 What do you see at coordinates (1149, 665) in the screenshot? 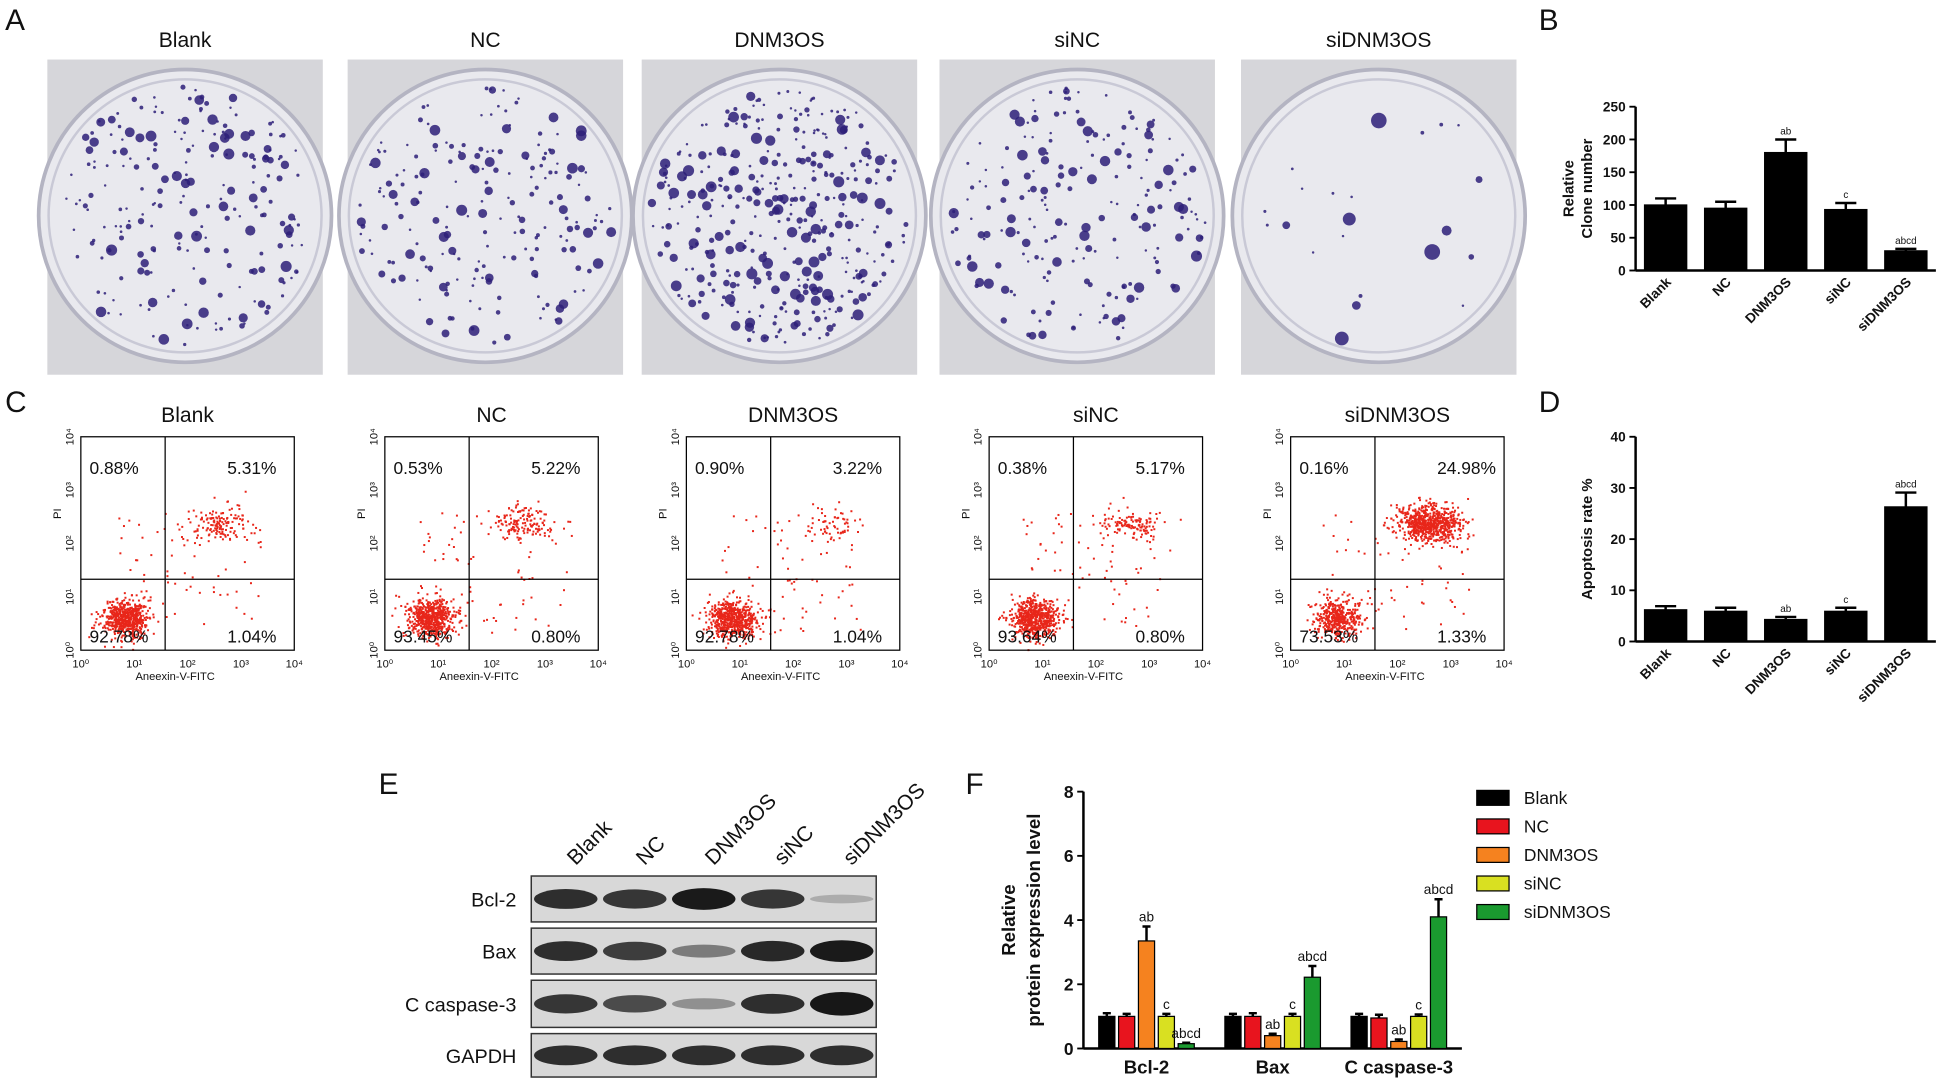
I see `x-tick-label: 10³` at bounding box center [1149, 665].